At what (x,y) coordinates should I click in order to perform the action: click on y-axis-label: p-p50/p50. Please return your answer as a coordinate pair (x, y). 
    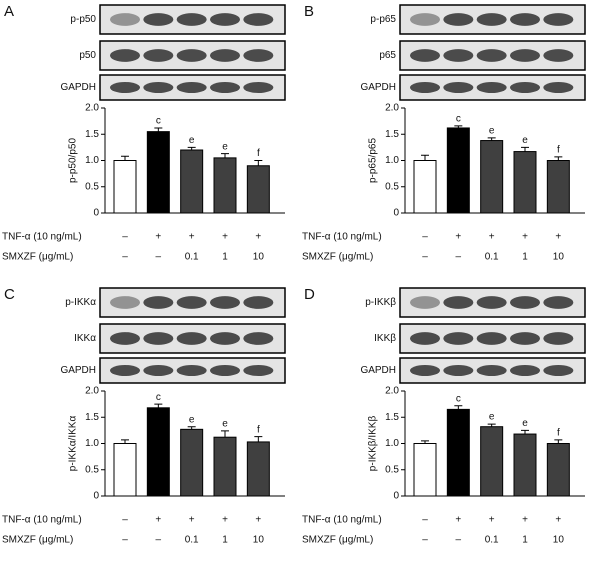
    Looking at the image, I should click on (73, 160).